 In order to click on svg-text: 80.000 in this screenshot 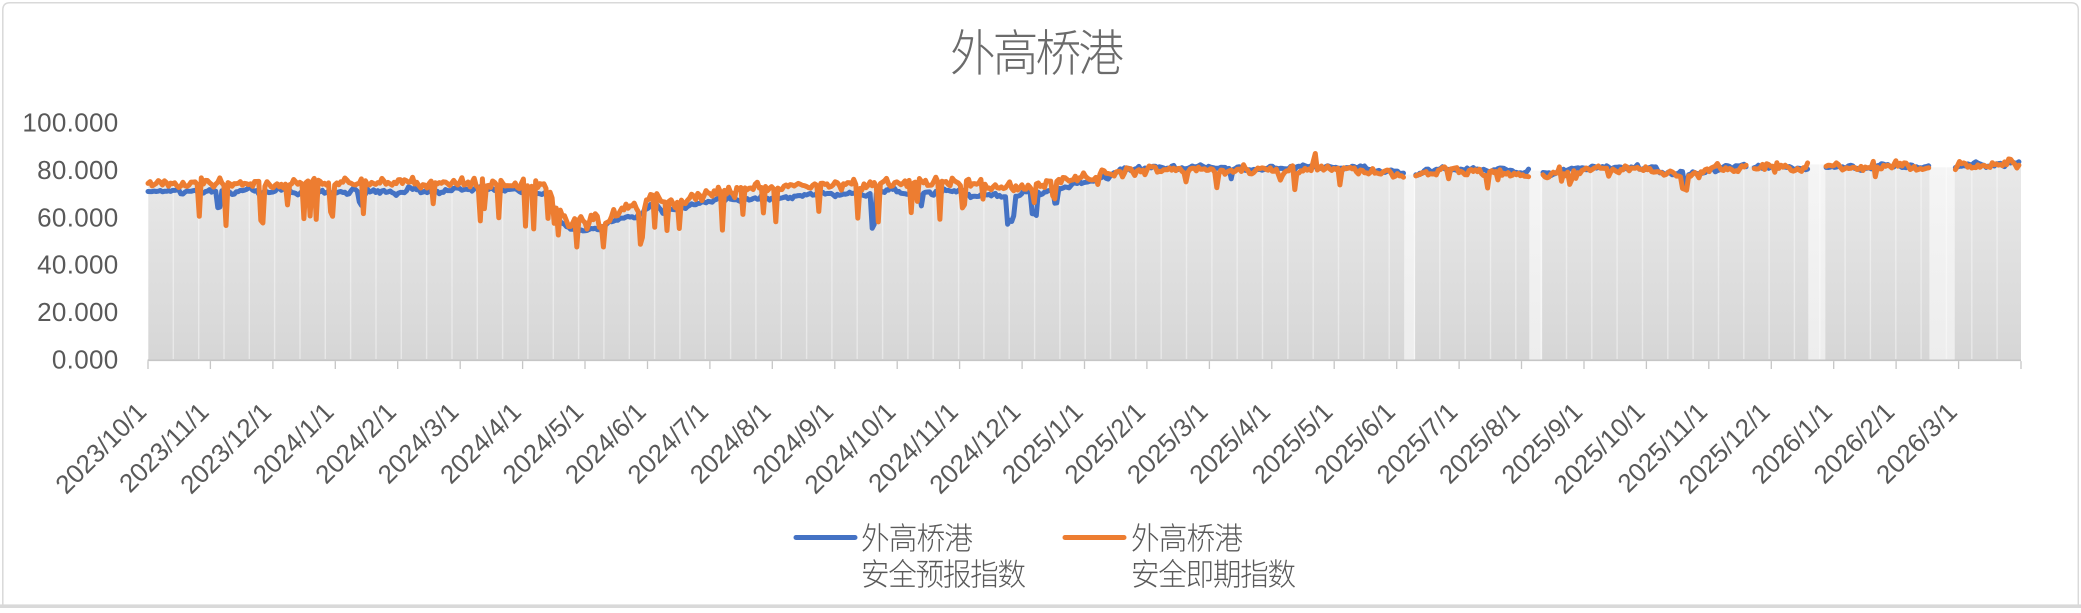, I will do `click(77, 170)`.